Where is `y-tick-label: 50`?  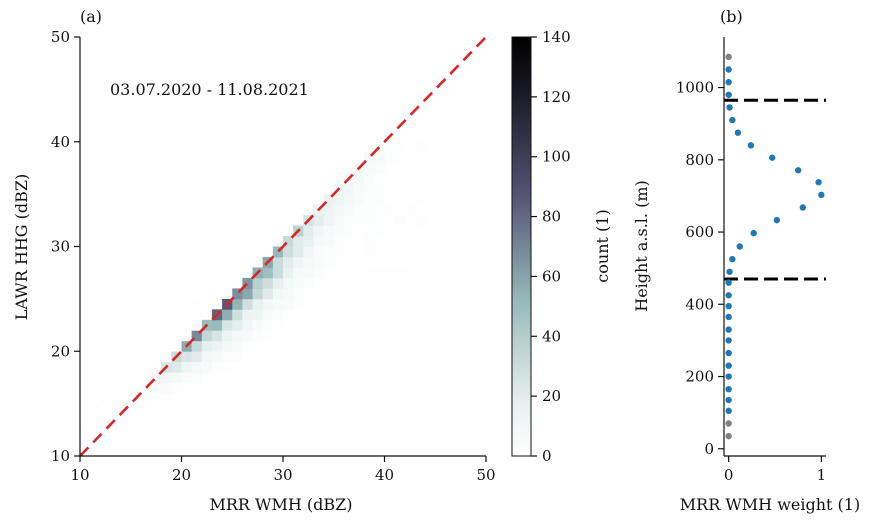 y-tick-label: 50 is located at coordinates (60, 37).